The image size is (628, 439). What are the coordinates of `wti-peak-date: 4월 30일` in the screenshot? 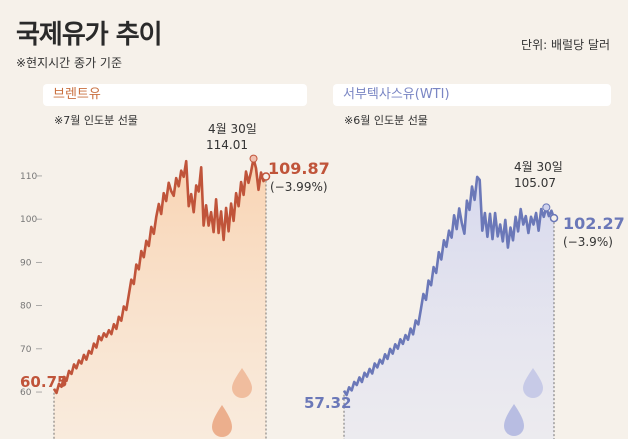 It's located at (538, 167).